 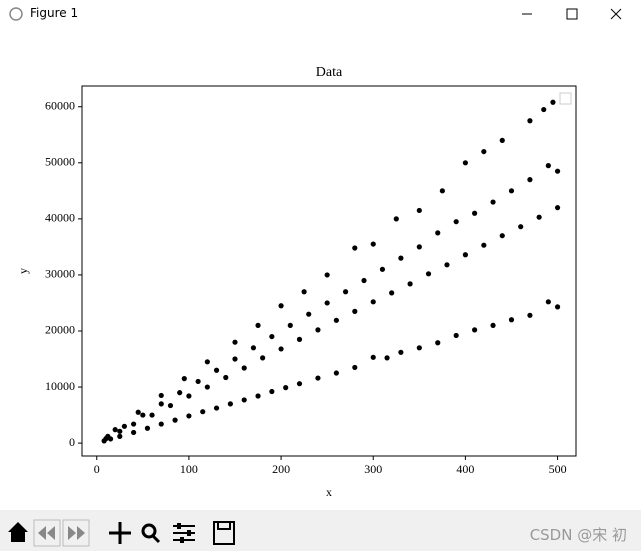 What do you see at coordinates (18, 532) in the screenshot?
I see `home-button` at bounding box center [18, 532].